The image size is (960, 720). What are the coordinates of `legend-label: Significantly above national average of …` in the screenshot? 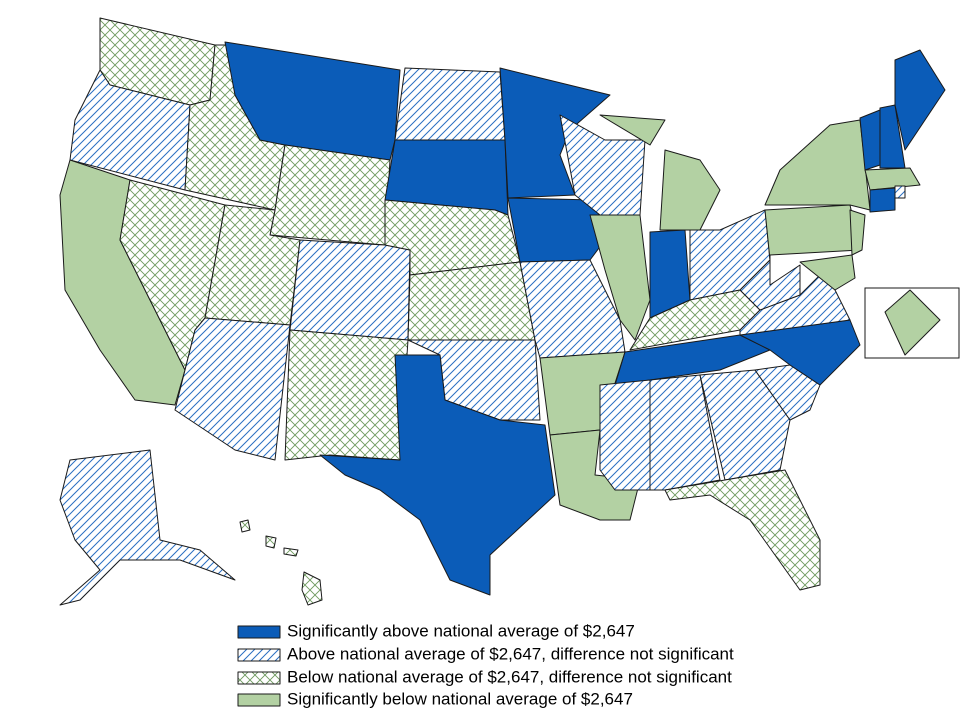 It's located at (461, 630).